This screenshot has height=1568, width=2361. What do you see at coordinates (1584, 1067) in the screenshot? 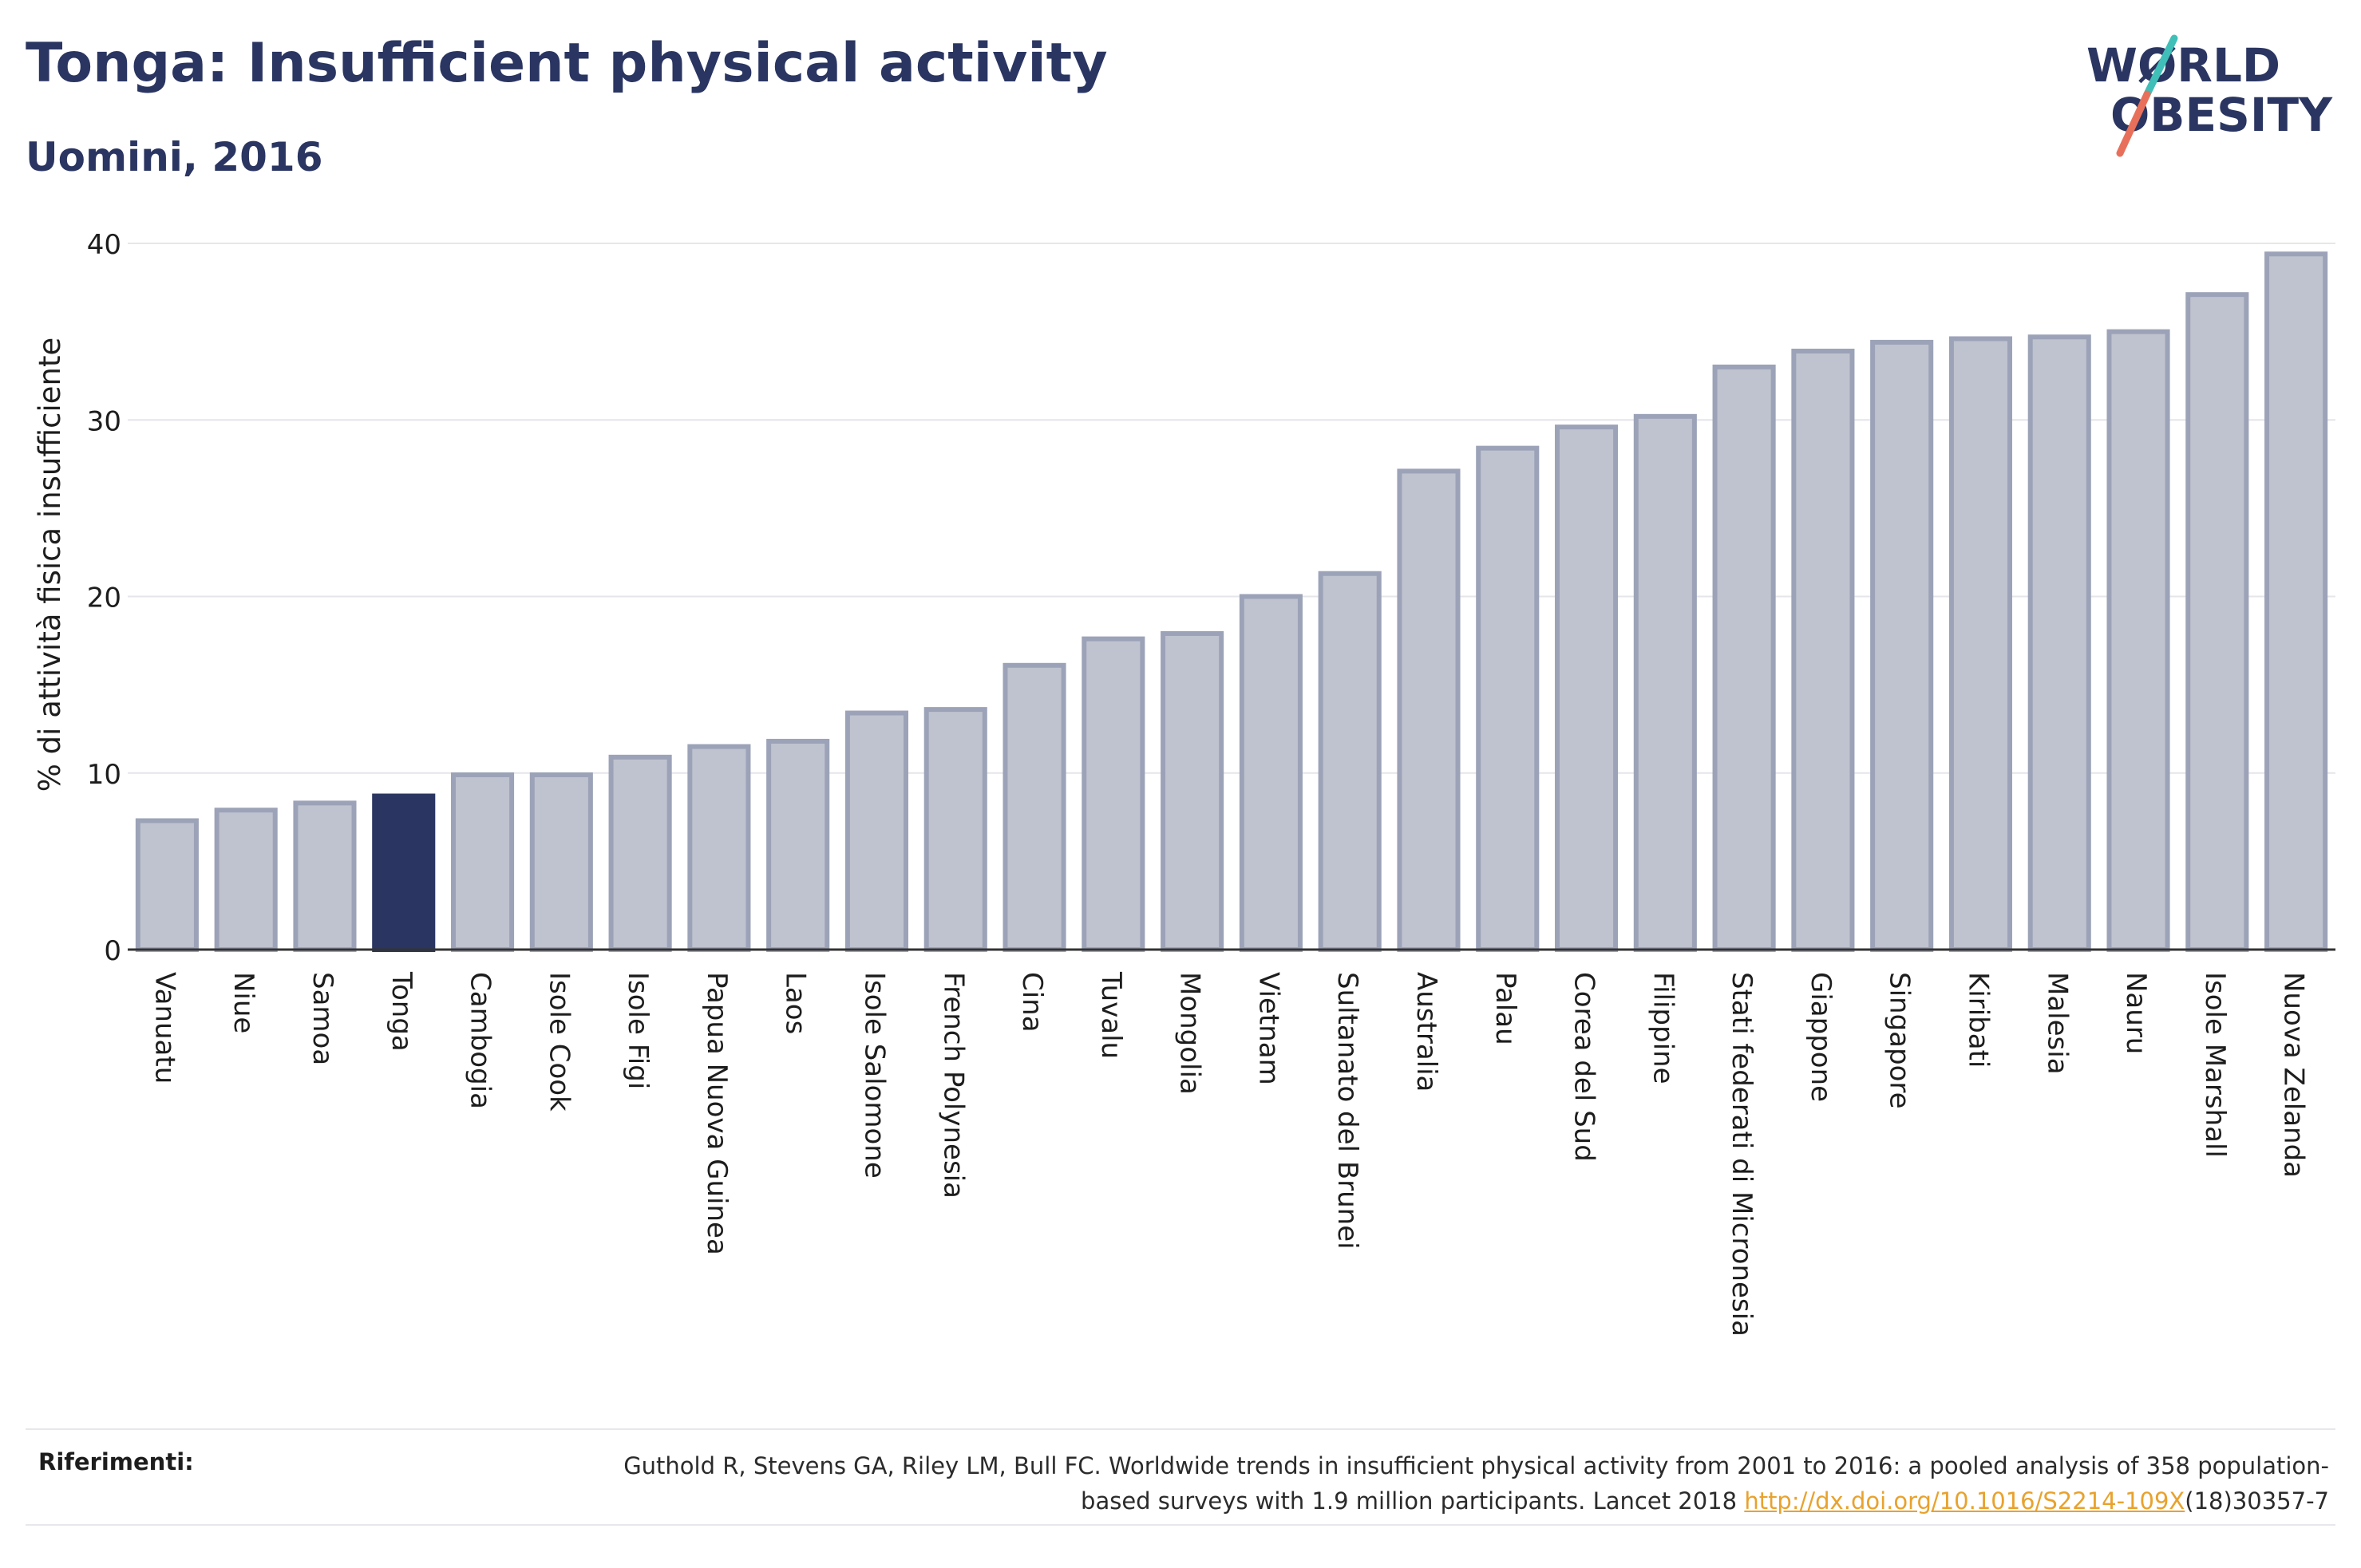
I see `x-tick-label: Corea del Sud` at bounding box center [1584, 1067].